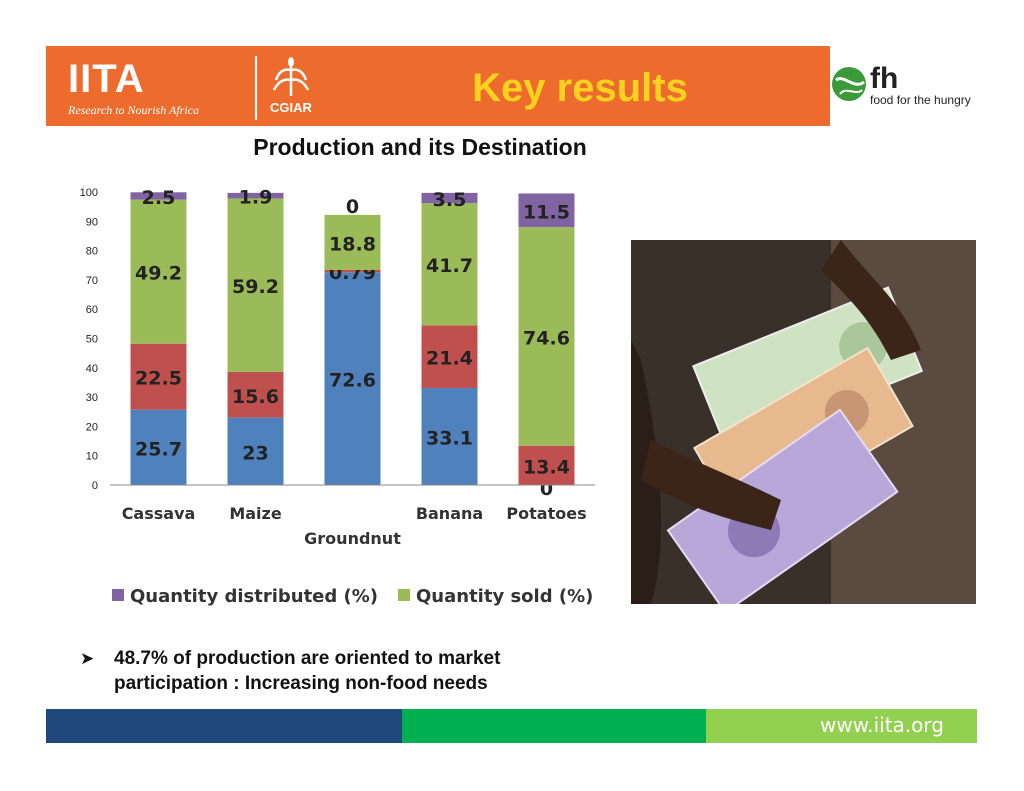  Describe the element at coordinates (118, 595) in the screenshot. I see `legend-swatch-distributed` at that location.